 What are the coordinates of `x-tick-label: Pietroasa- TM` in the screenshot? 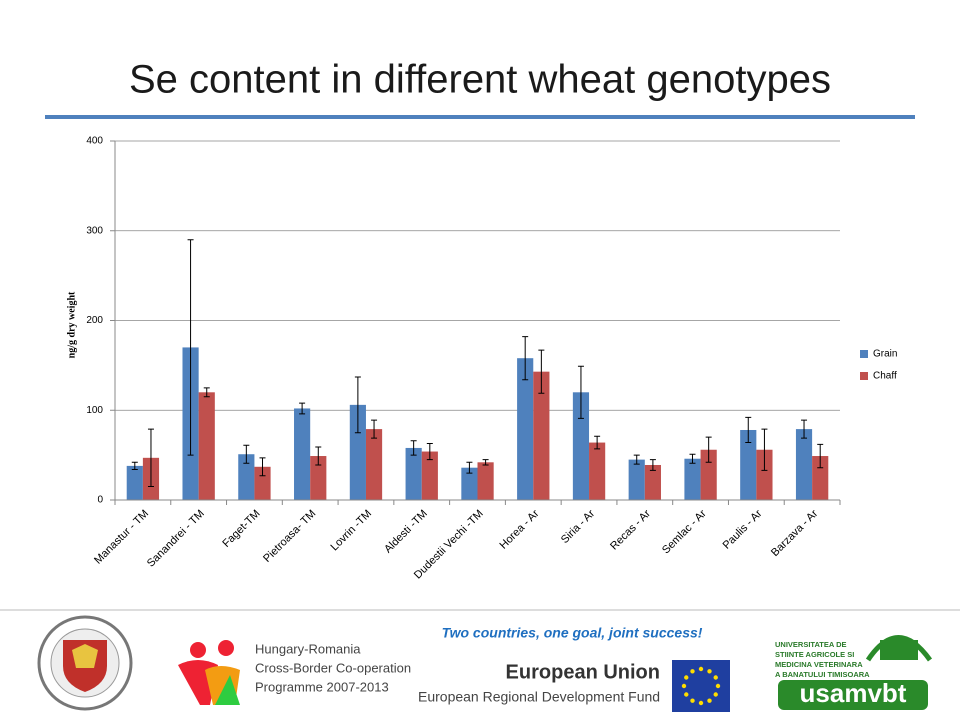 It's located at (289, 536).